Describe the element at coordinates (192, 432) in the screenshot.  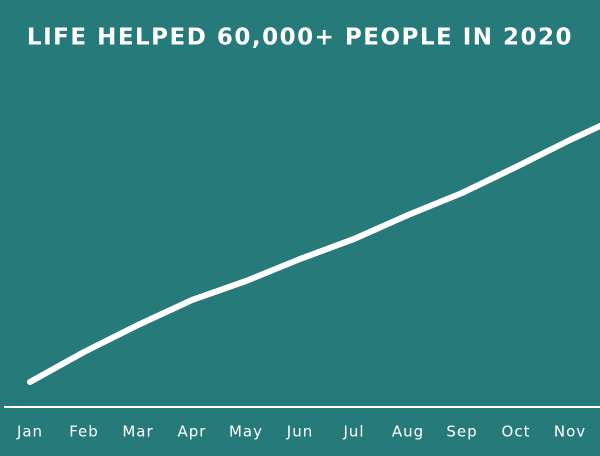
I see `x-tick-label: Apr` at that location.